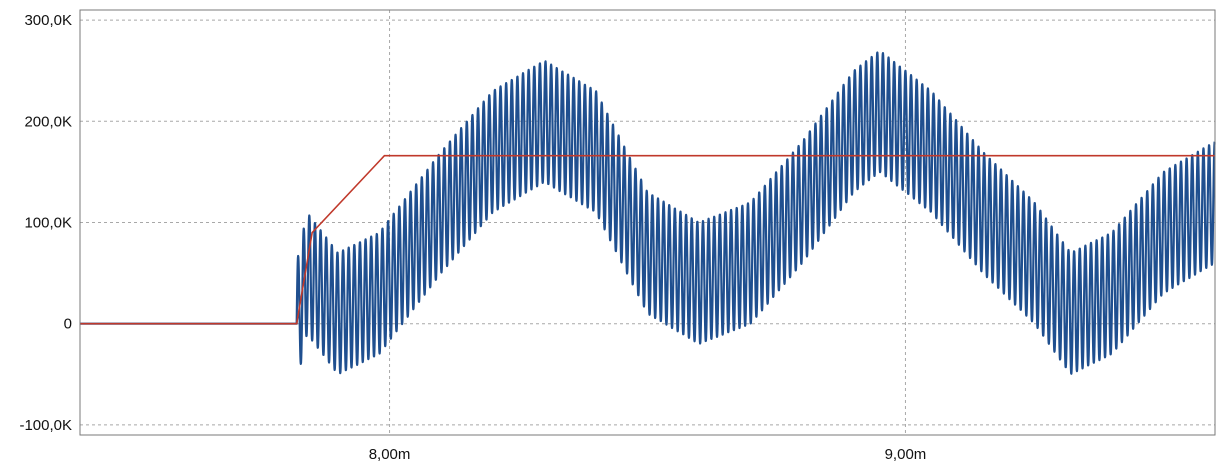 Image resolution: width=1221 pixels, height=465 pixels. What do you see at coordinates (68, 324) in the screenshot?
I see `y-tick-label: 0` at bounding box center [68, 324].